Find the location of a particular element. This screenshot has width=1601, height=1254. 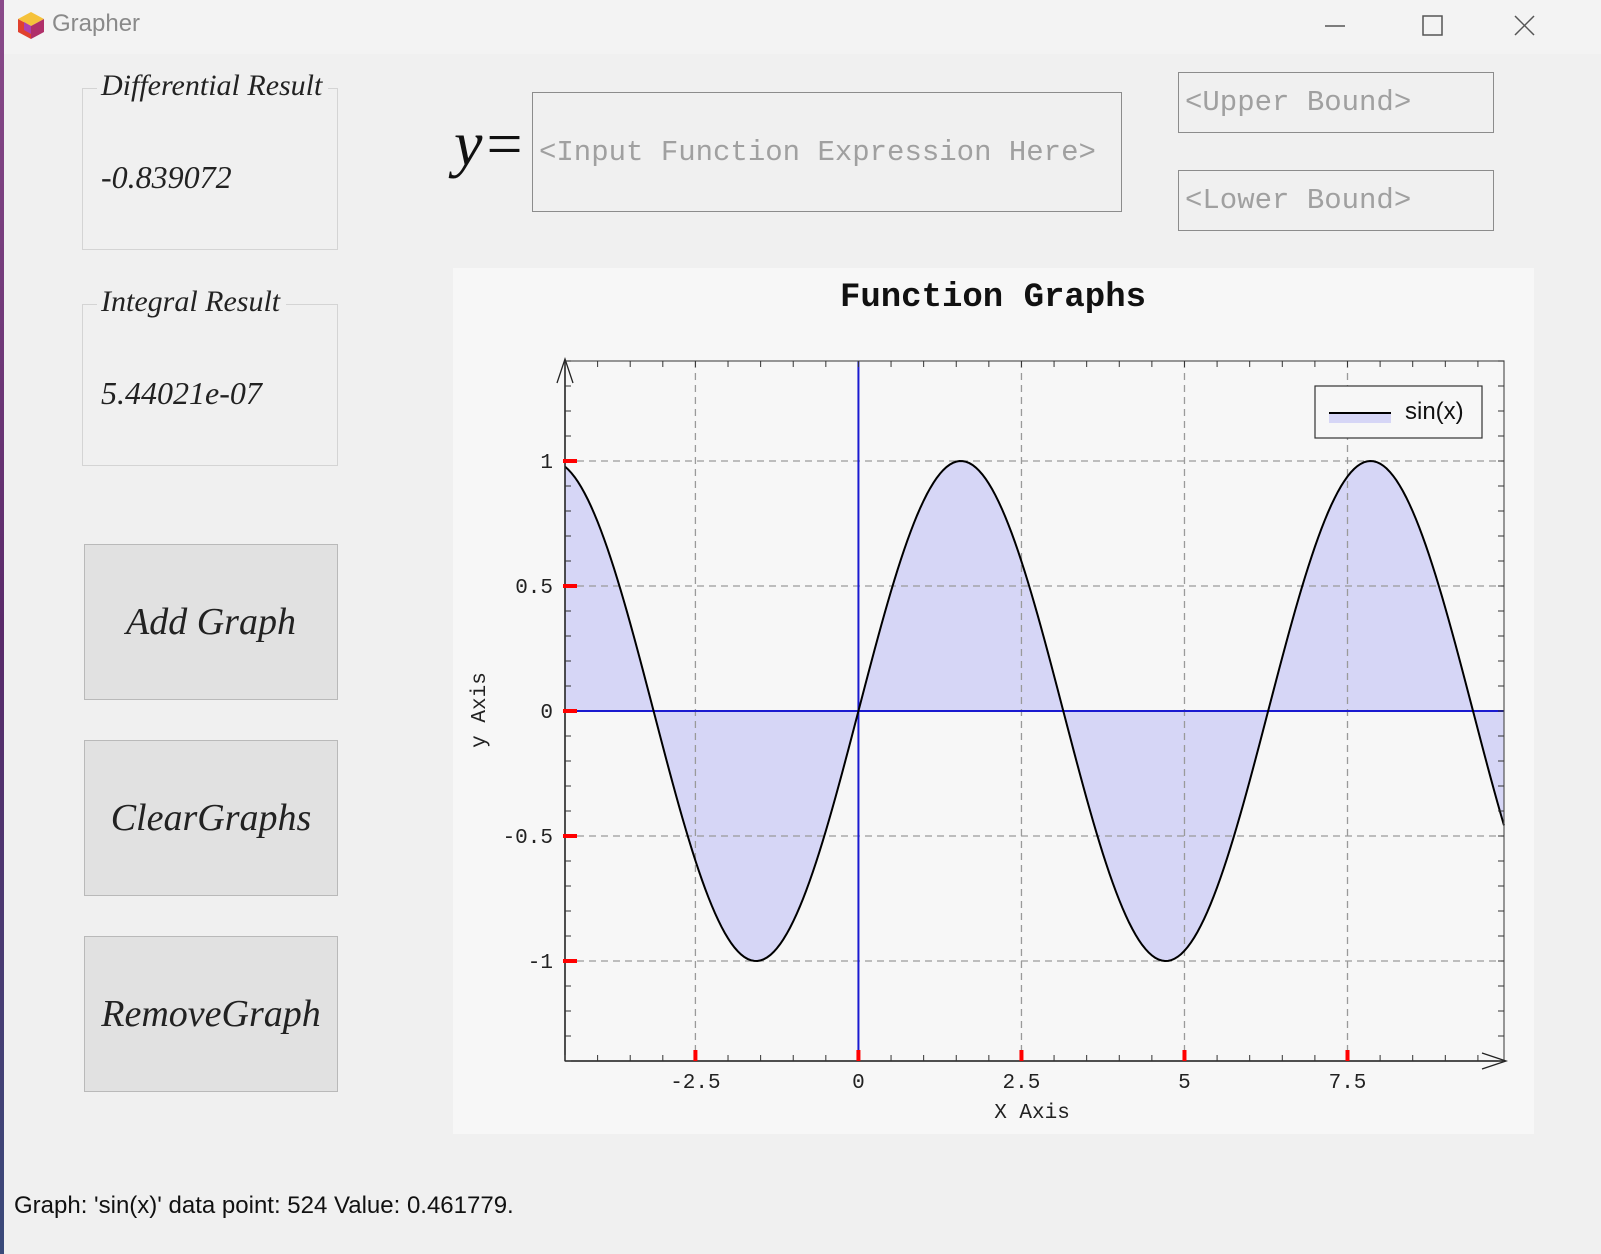

x-tick-label: 0 is located at coordinates (858, 1083).